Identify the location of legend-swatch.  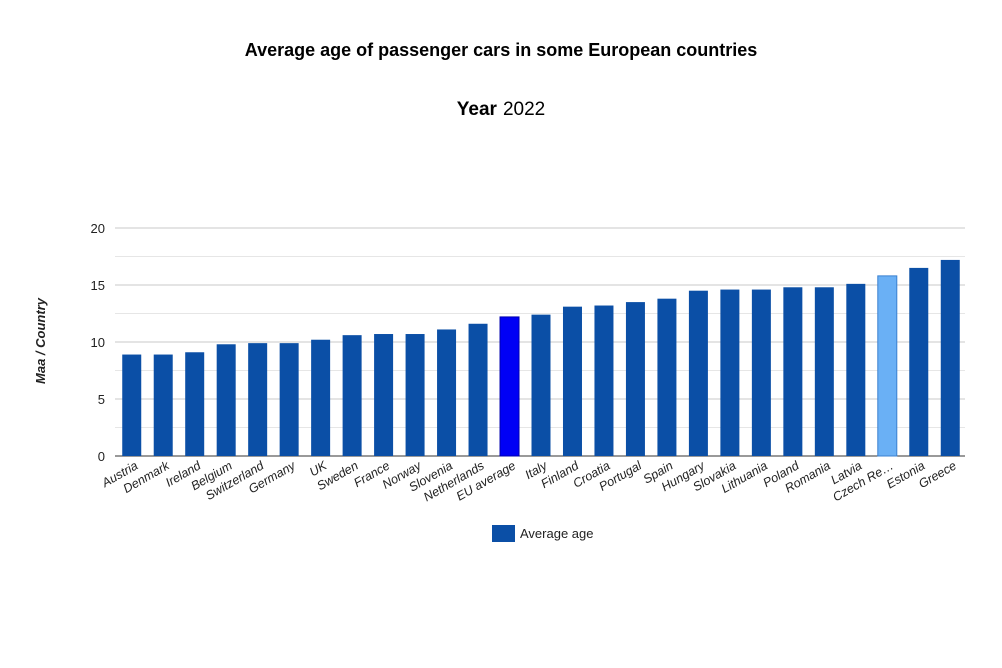
(503, 533).